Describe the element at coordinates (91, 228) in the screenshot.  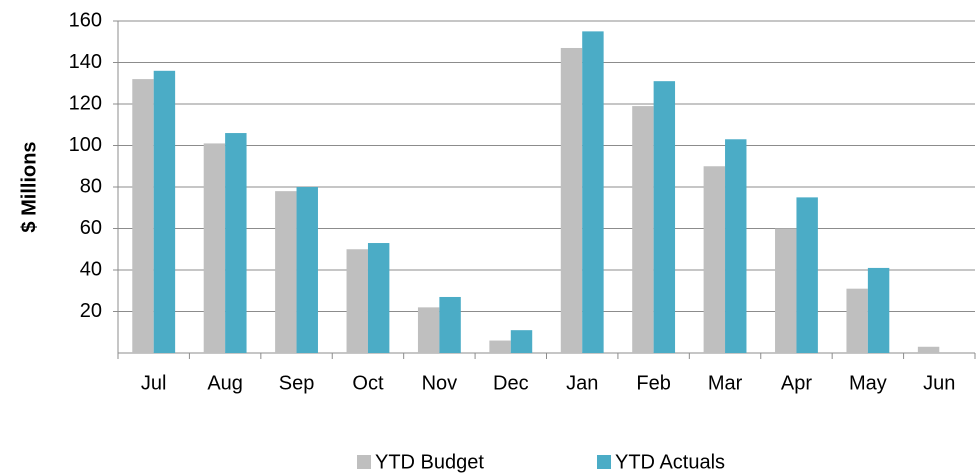
I see `y-tick-label: 60` at that location.